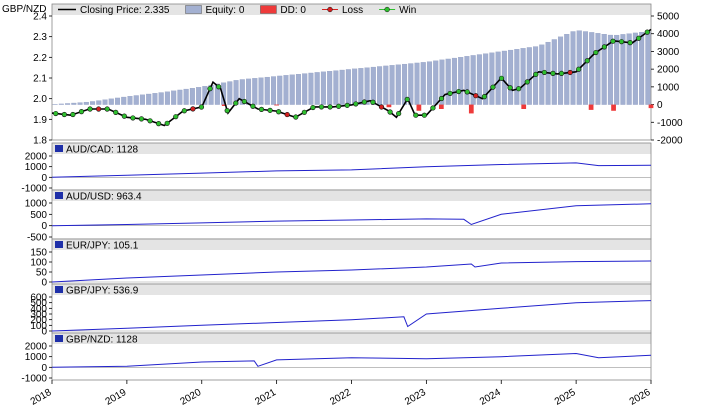 This screenshot has height=410, width=701. What do you see at coordinates (40, 141) in the screenshot?
I see `left-tick-label: 1.8` at bounding box center [40, 141].